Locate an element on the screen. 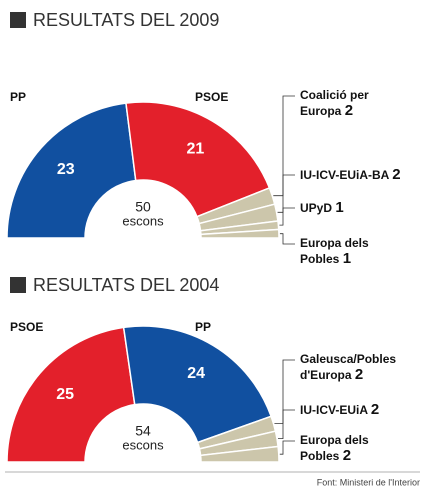 The height and width of the screenshot is (490, 425). center-value: 50 is located at coordinates (143, 207).